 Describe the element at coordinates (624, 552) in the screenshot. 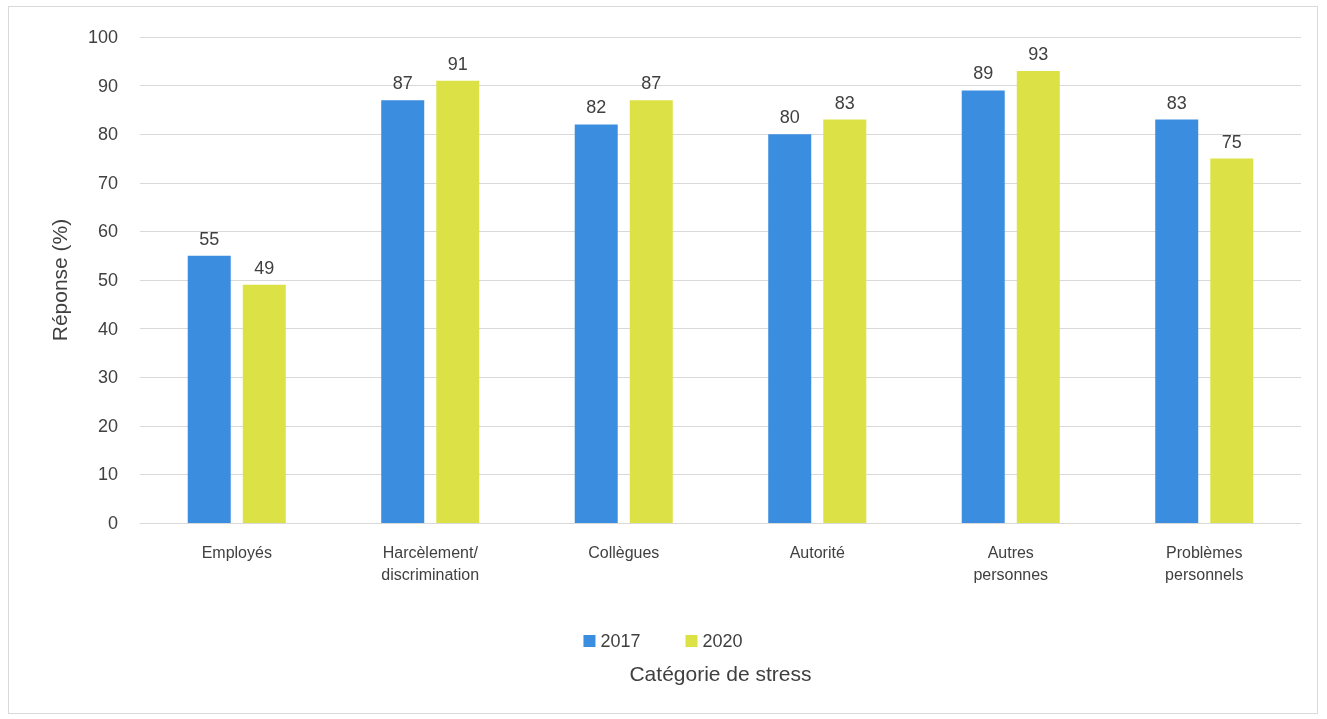

I see `x-tick-label: Collègues` at that location.